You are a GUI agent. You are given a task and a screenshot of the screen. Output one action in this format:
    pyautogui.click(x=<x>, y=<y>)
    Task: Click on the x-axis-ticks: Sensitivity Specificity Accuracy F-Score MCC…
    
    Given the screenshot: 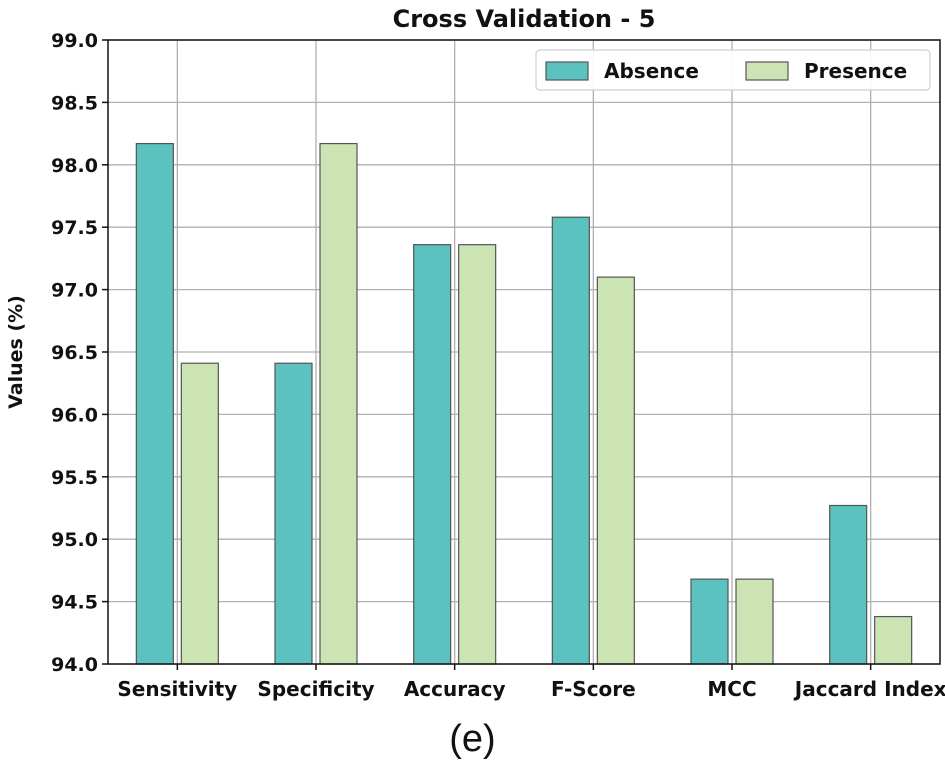 What is the action you would take?
    pyautogui.click(x=531, y=682)
    